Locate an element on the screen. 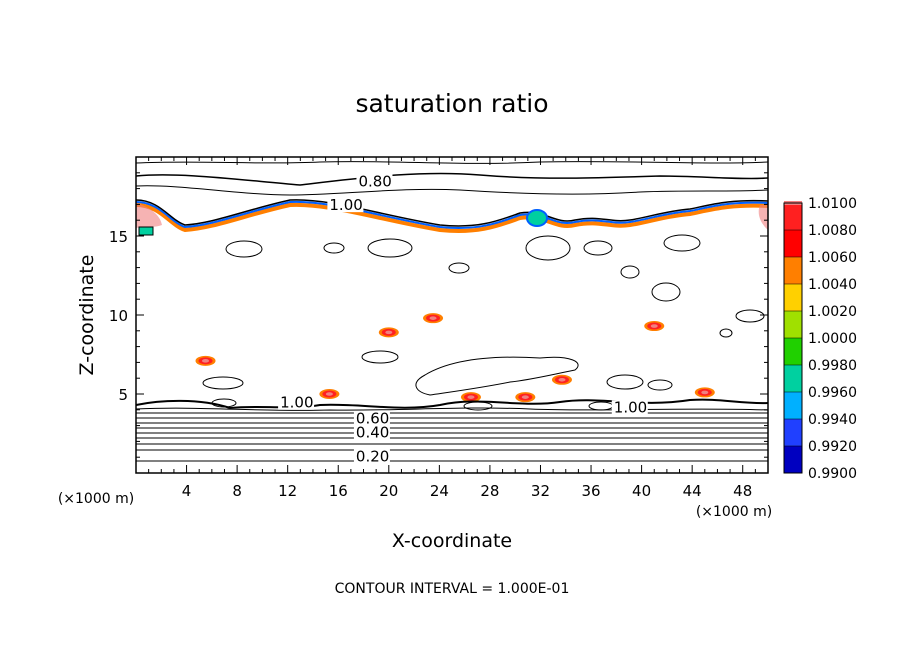 This screenshot has height=654, width=904. x-tick-label: 44 is located at coordinates (692, 491).